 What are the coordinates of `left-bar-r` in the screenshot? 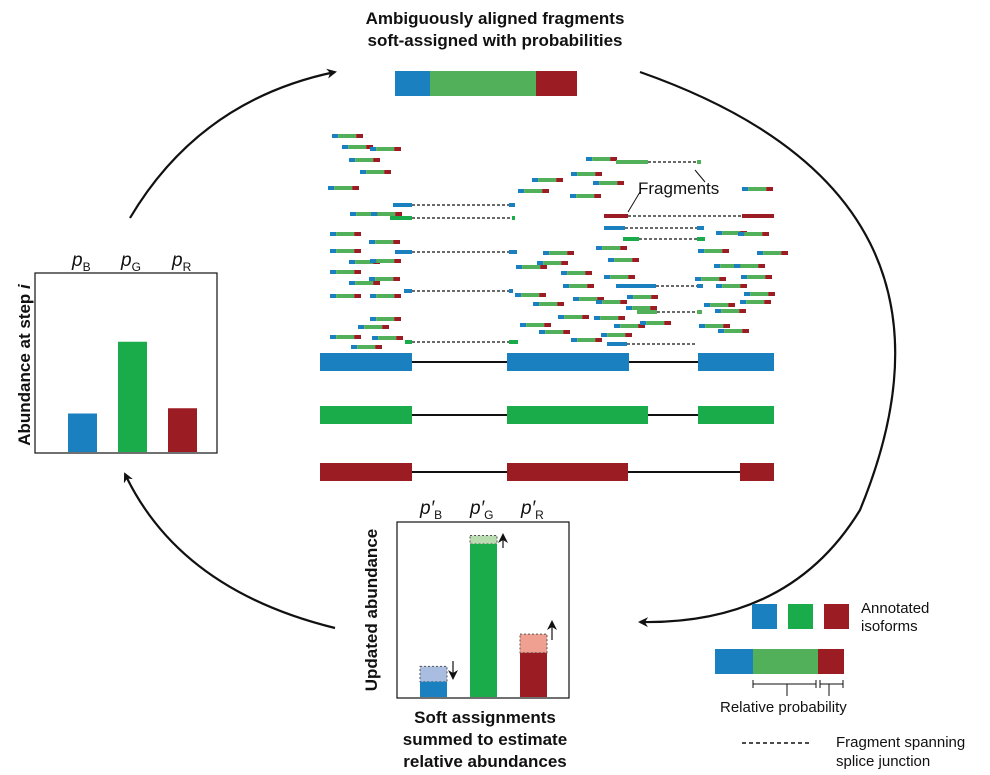 It's located at (182, 430).